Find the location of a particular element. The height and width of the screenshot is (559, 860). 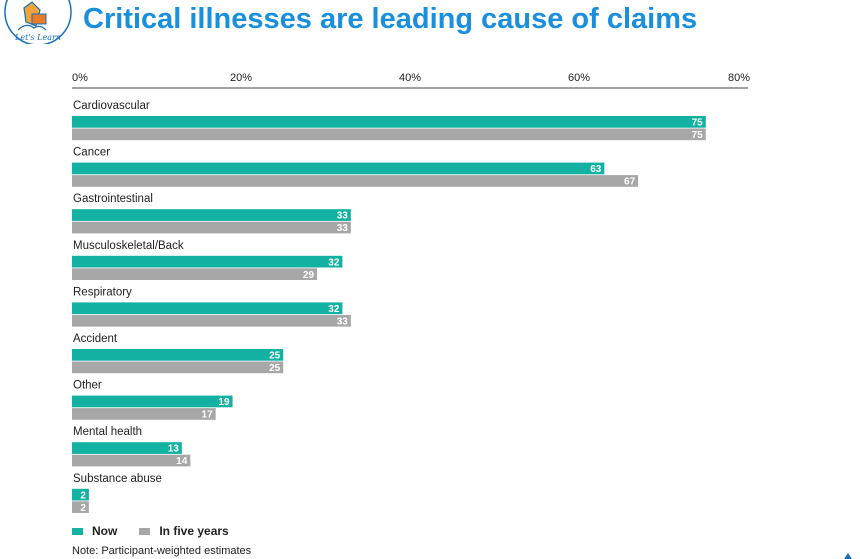

corner-triangle-icon is located at coordinates (848, 556).